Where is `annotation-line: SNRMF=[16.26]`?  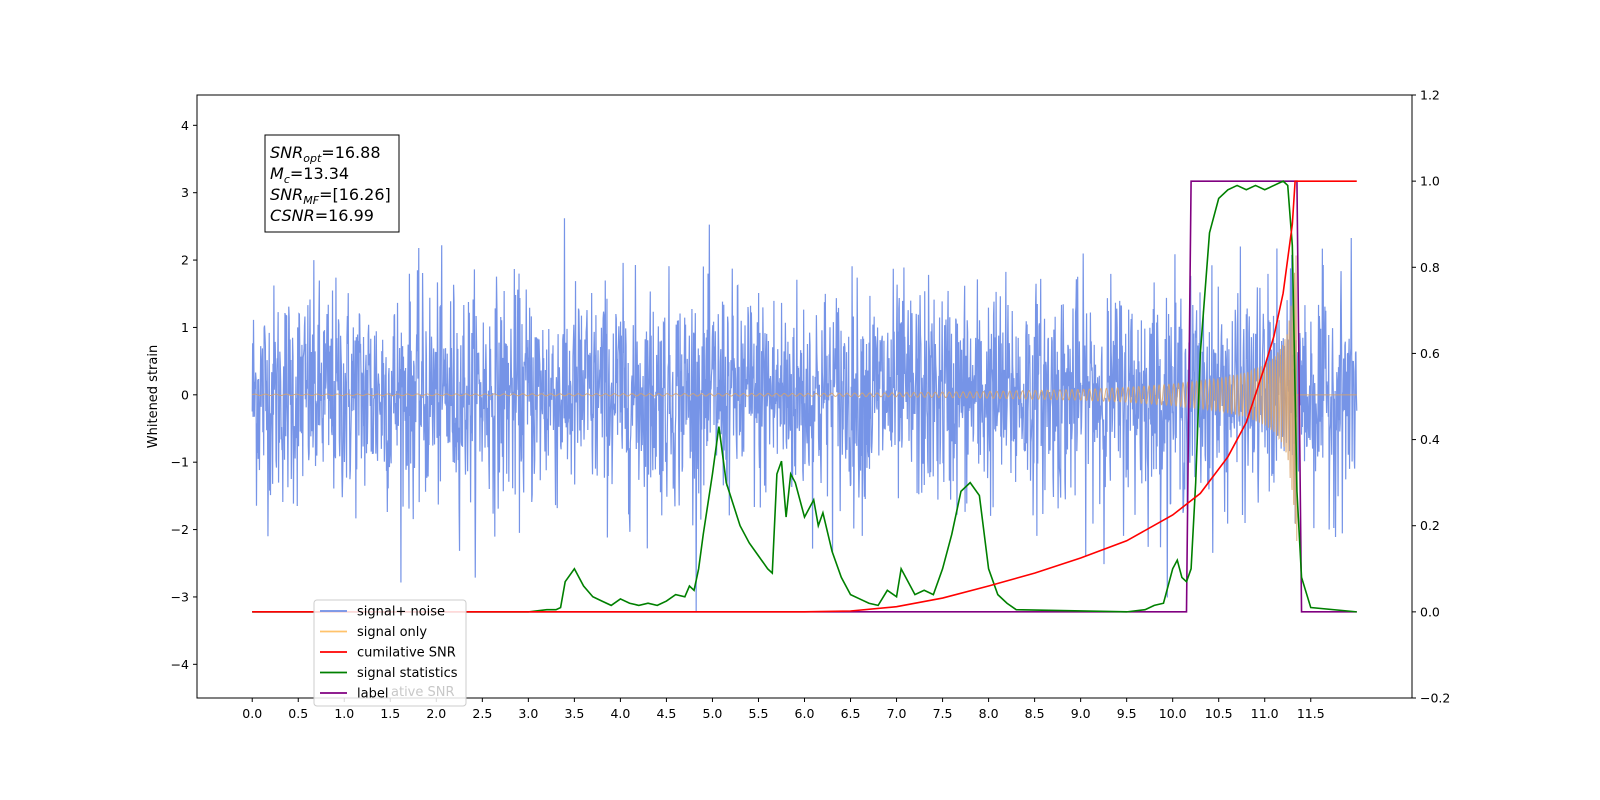 annotation-line: SNRMF=[16.26] is located at coordinates (330, 196).